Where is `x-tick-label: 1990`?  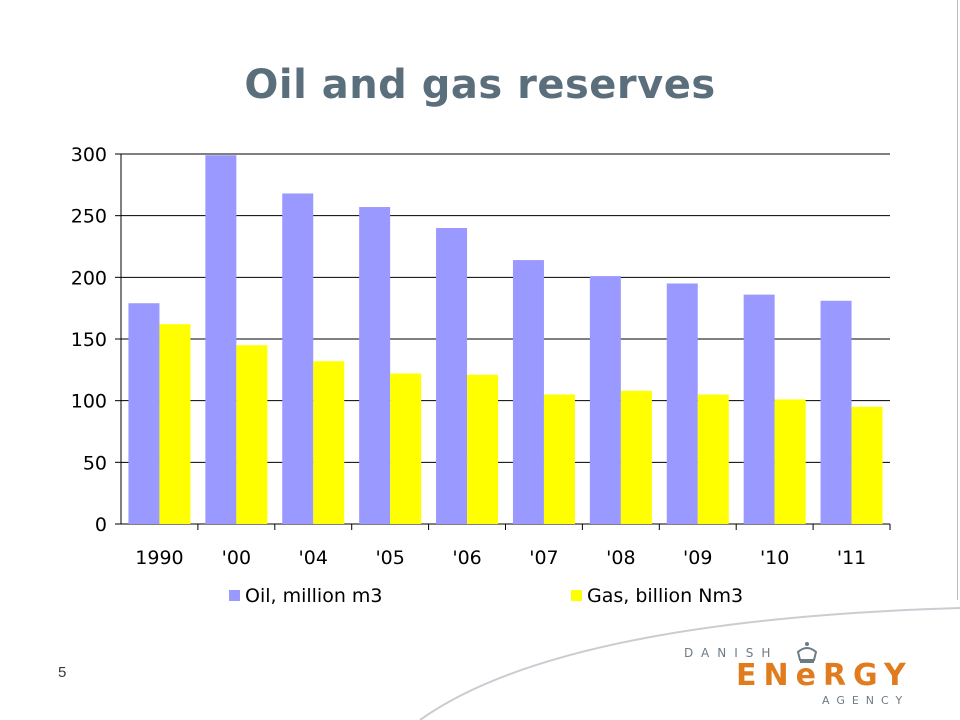 x-tick-label: 1990 is located at coordinates (159, 558).